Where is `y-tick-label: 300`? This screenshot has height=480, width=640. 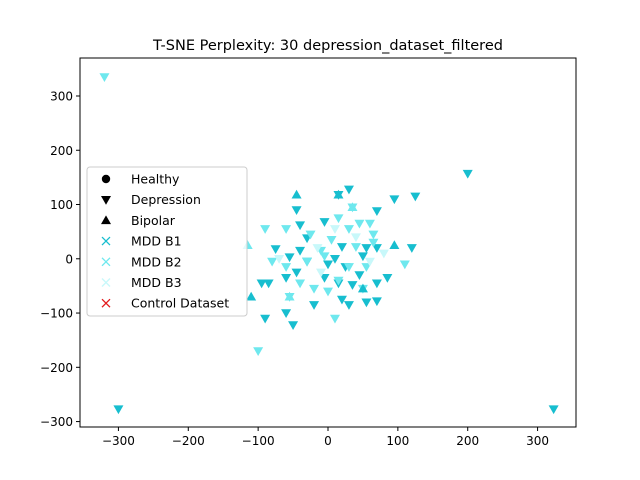
y-tick-label: 300 is located at coordinates (61, 96).